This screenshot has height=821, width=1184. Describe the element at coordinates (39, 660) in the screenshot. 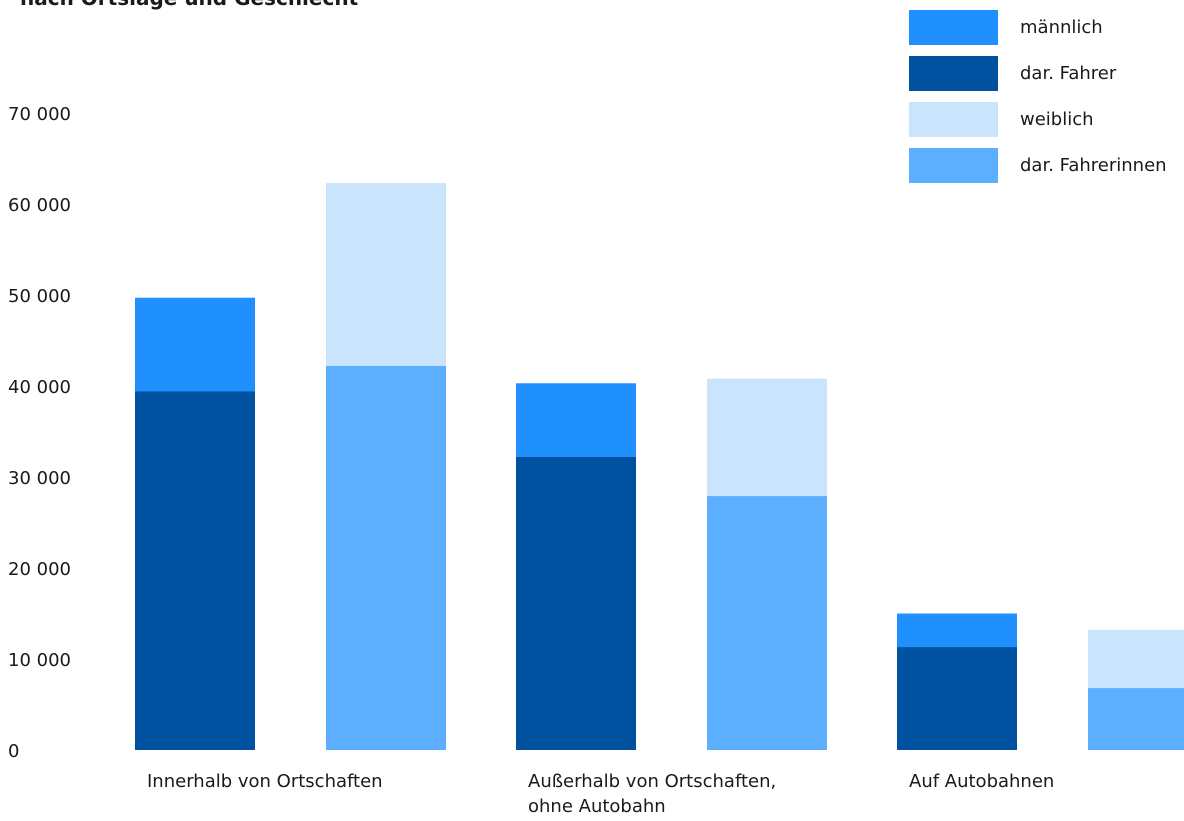

I see `y-tick-label: 10 000` at that location.